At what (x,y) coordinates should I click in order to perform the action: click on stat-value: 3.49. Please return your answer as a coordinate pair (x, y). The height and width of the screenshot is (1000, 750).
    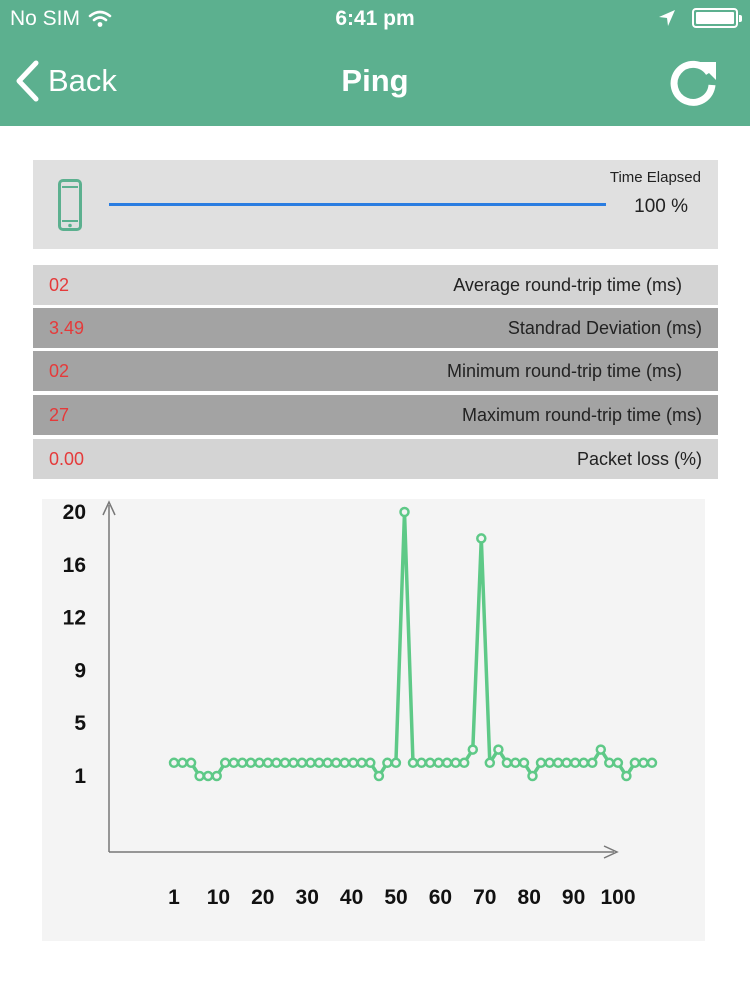
    Looking at the image, I should click on (67, 327).